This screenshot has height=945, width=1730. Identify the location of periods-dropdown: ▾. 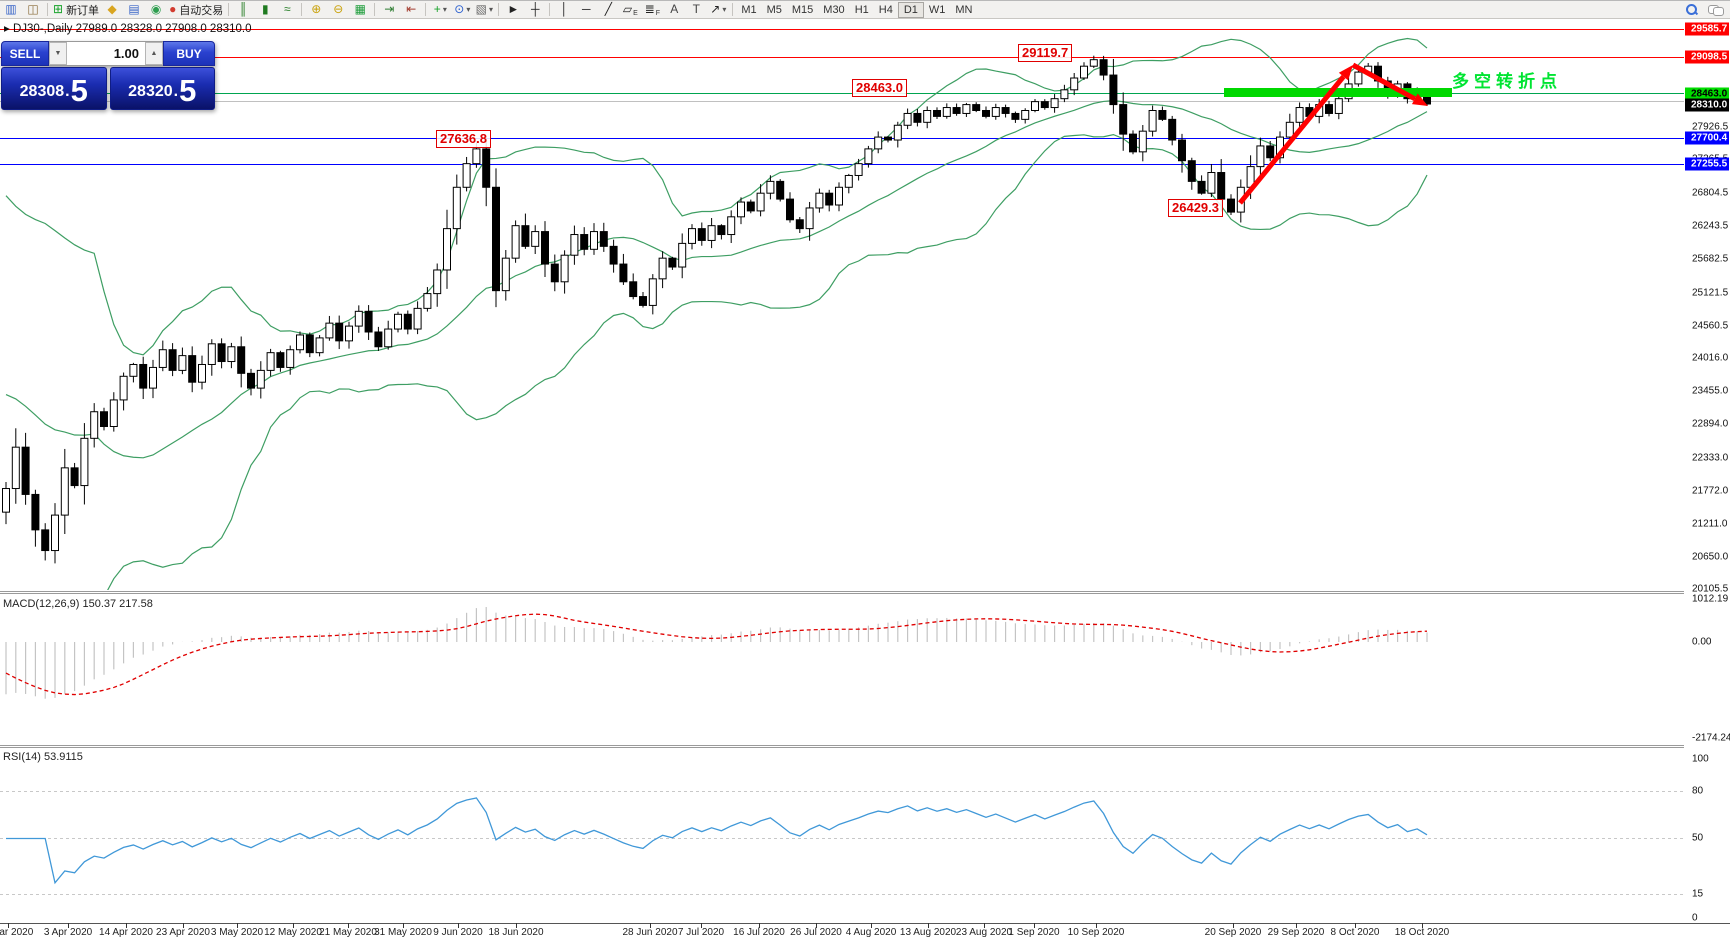
(468, 9).